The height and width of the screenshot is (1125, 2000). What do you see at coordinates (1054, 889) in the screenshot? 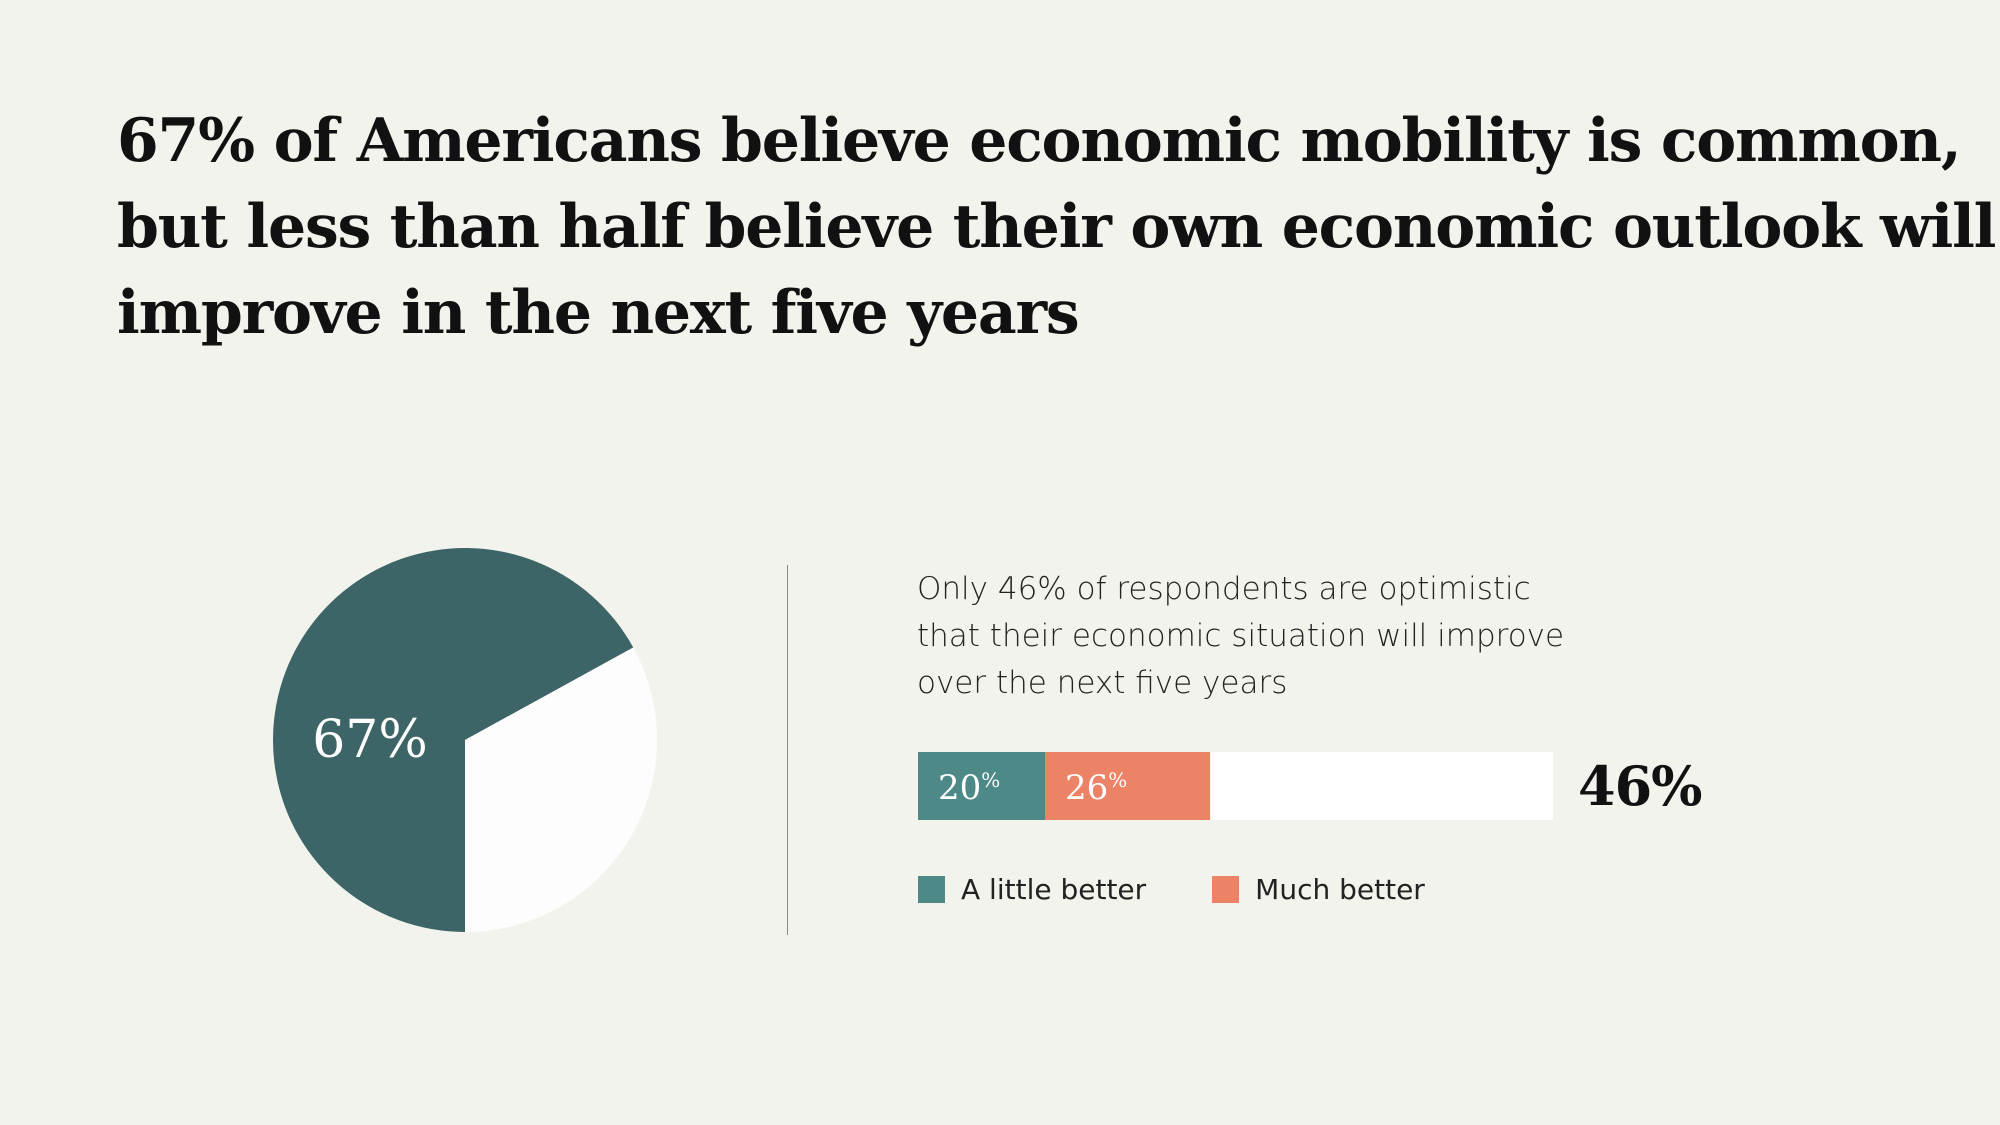
I see `legend-label-a-little-better: A little better` at bounding box center [1054, 889].